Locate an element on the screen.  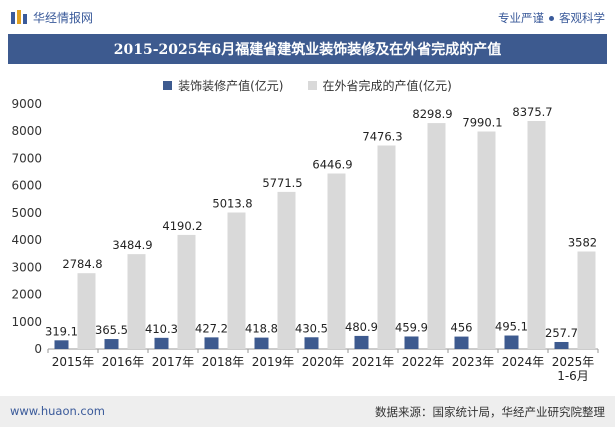
y-tick-label: 9000 is located at coordinates (26, 104).